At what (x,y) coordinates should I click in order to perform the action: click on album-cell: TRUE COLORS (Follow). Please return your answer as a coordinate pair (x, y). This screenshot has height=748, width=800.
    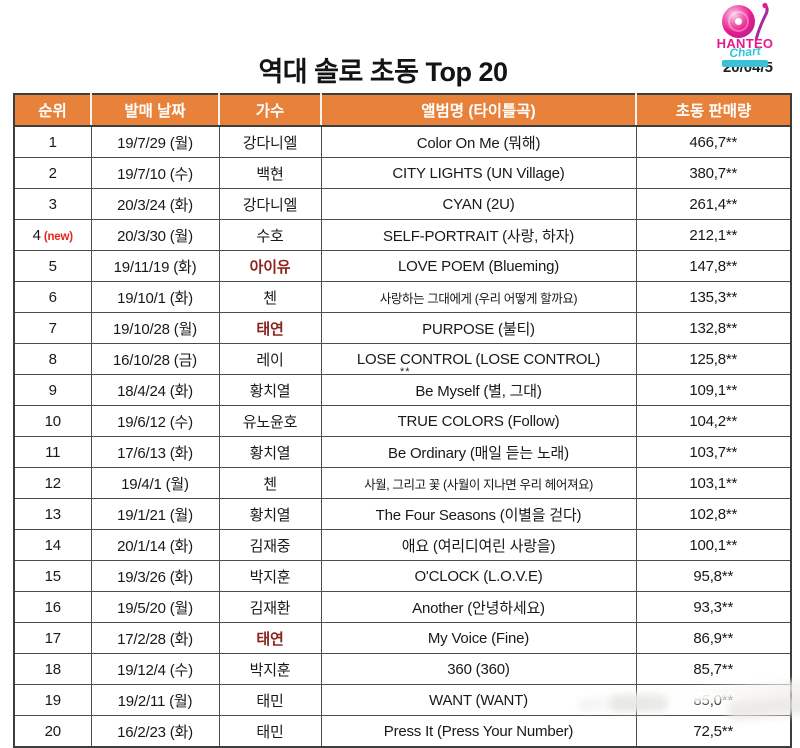
    Looking at the image, I should click on (478, 421).